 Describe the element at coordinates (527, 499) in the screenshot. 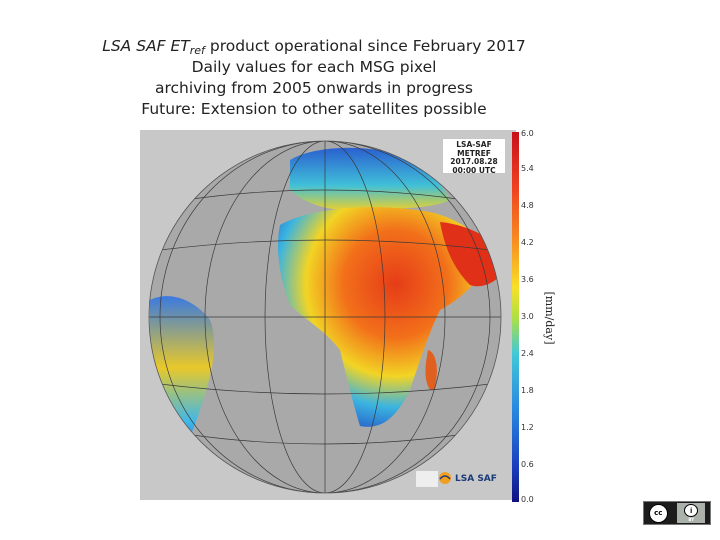

I see `colorbar-tick-label: 0.0` at that location.